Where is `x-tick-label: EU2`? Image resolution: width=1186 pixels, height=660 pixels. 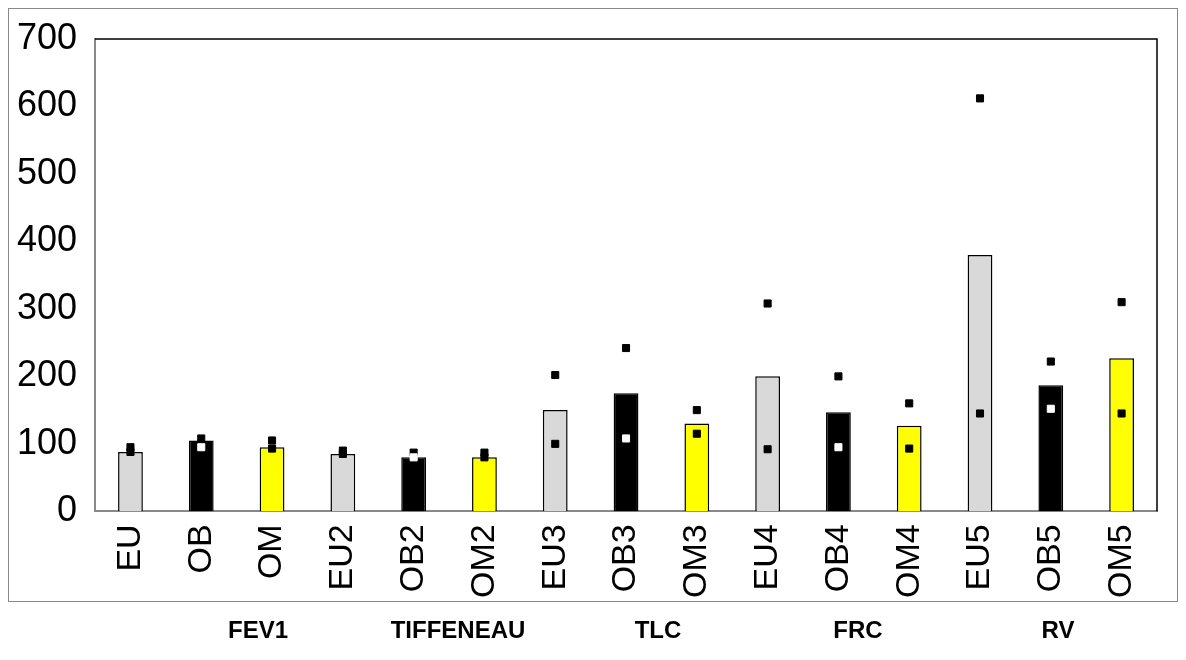
x-tick-label: EU2 is located at coordinates (340, 557).